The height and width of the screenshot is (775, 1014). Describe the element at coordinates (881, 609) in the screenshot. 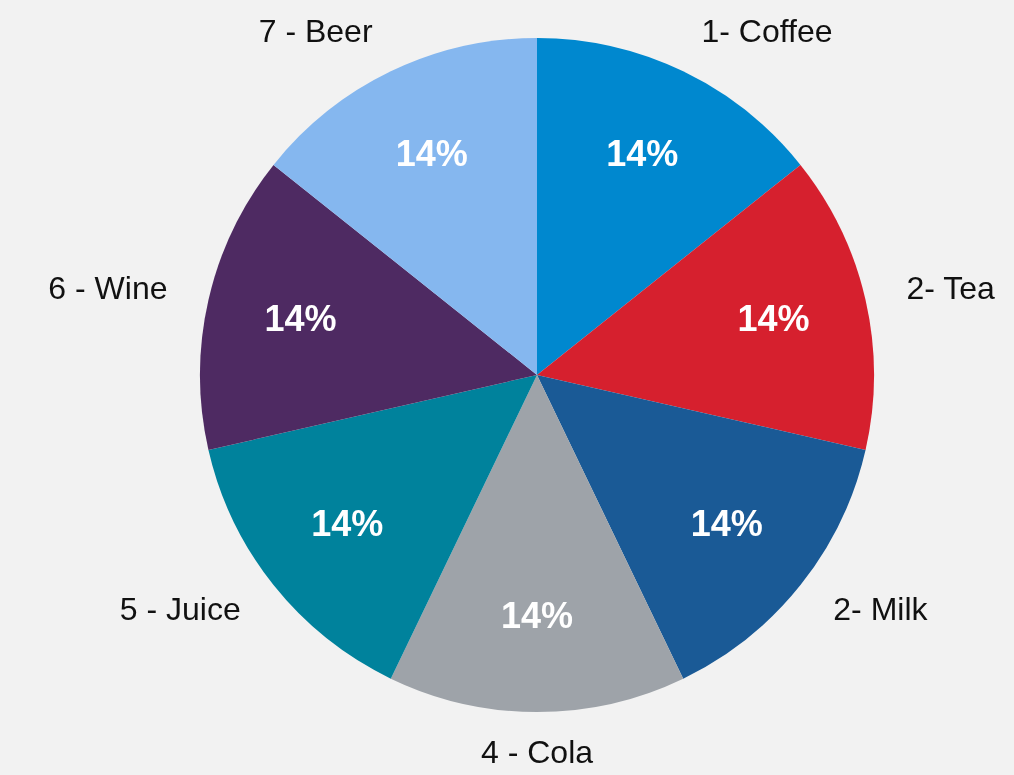

I see `slice-label: 2- Milk` at that location.